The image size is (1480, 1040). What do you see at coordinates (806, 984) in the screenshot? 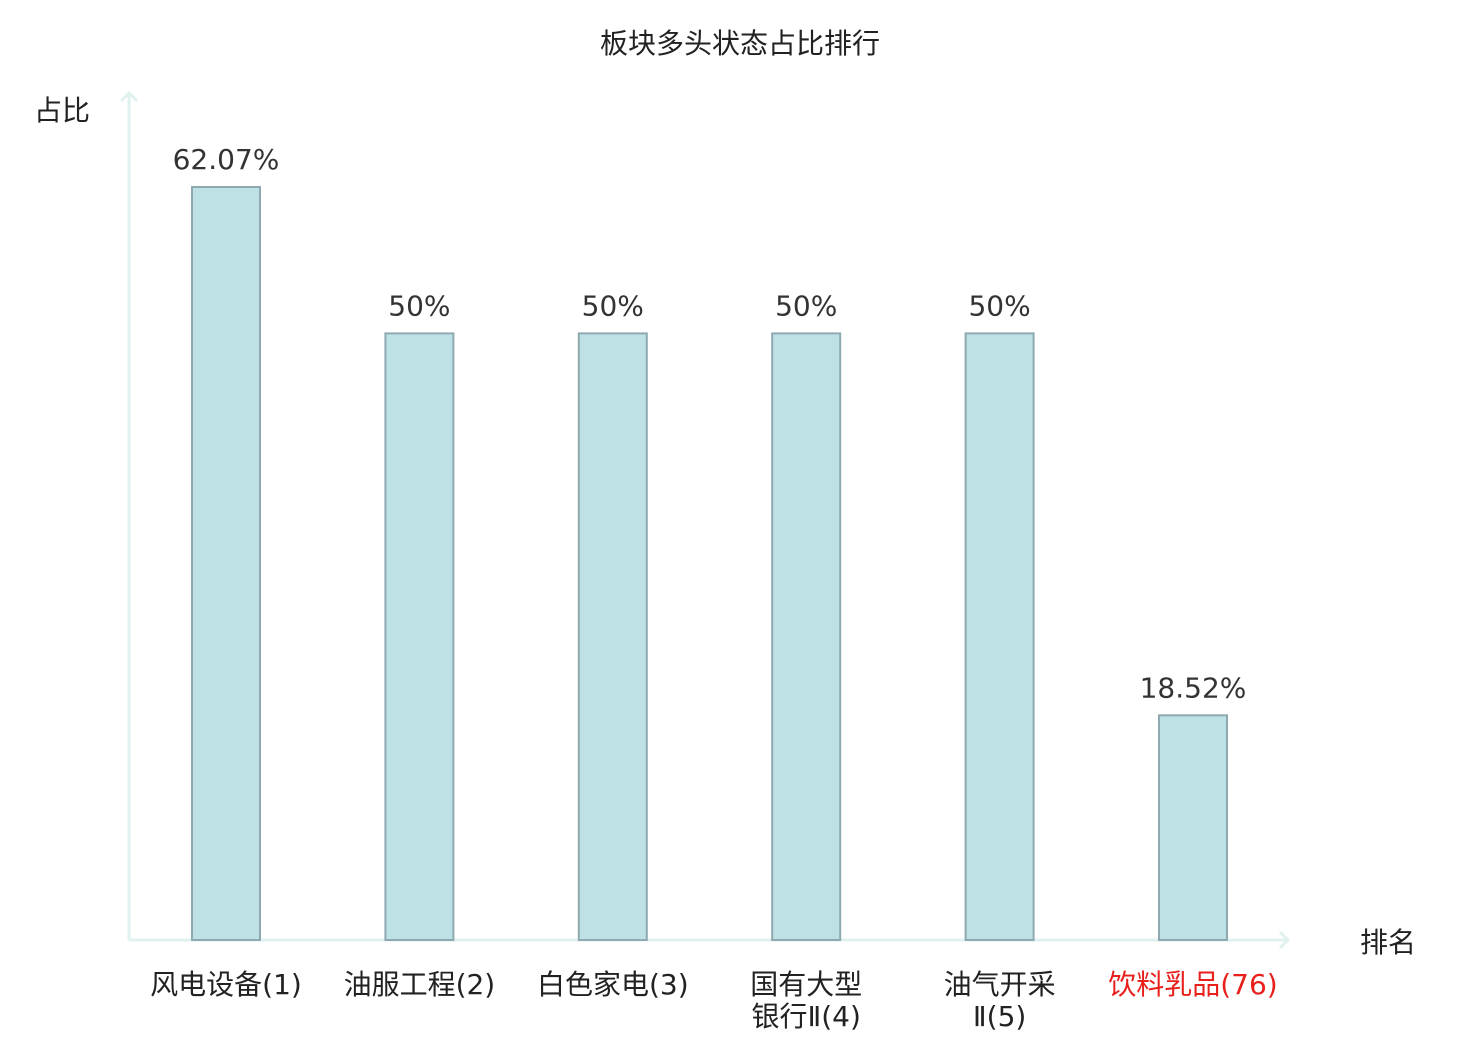
I see `category-label-3-line-0: 国有大型` at bounding box center [806, 984].